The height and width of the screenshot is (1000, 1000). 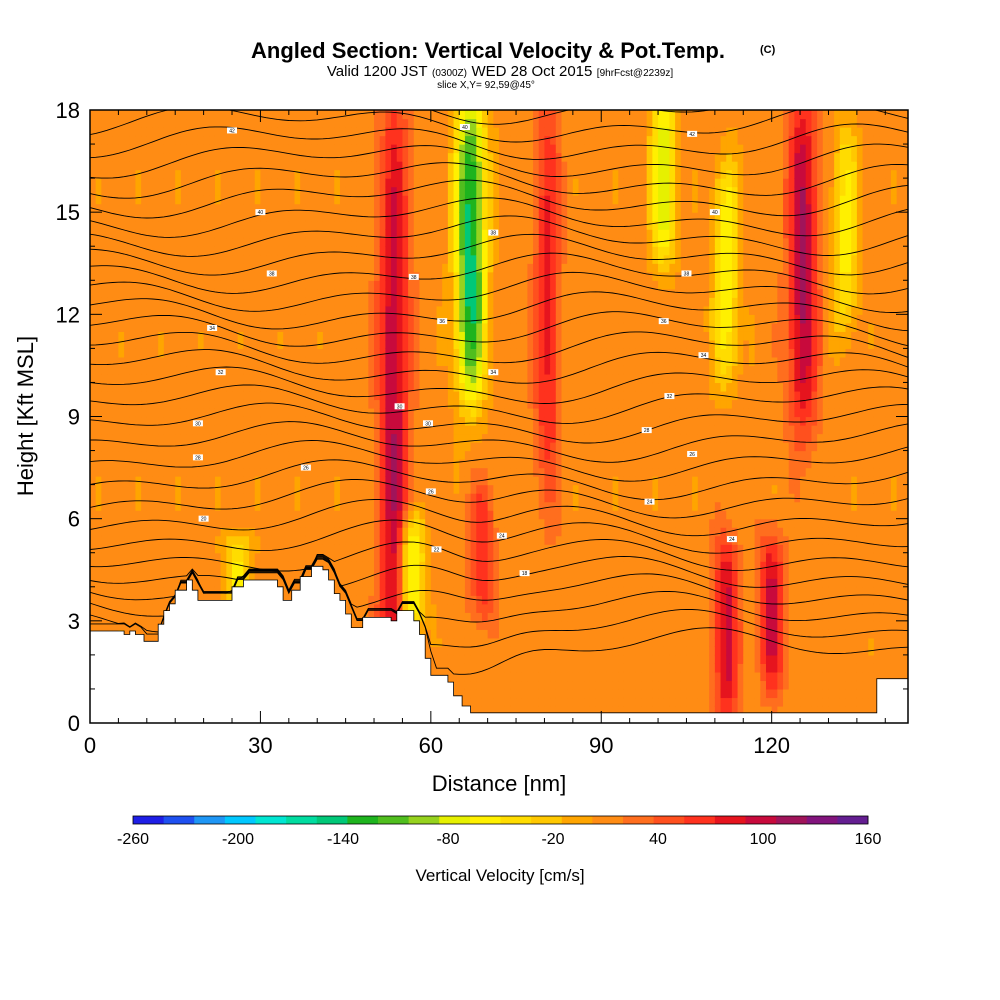 What do you see at coordinates (437, 550) in the screenshot?
I see `isentrope-label-text: 22` at bounding box center [437, 550].